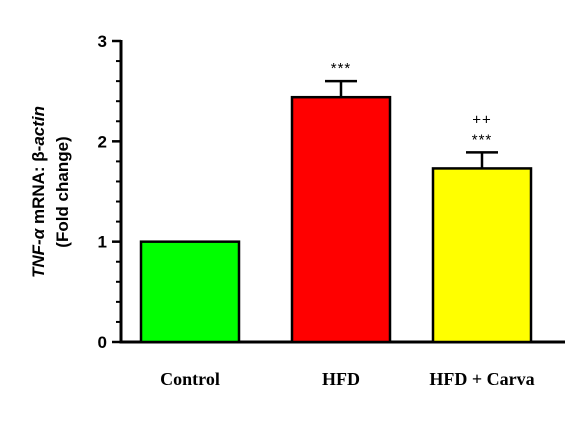 The width and height of the screenshot is (578, 421). I want to click on y-tick-label: 2, so click(102, 141).